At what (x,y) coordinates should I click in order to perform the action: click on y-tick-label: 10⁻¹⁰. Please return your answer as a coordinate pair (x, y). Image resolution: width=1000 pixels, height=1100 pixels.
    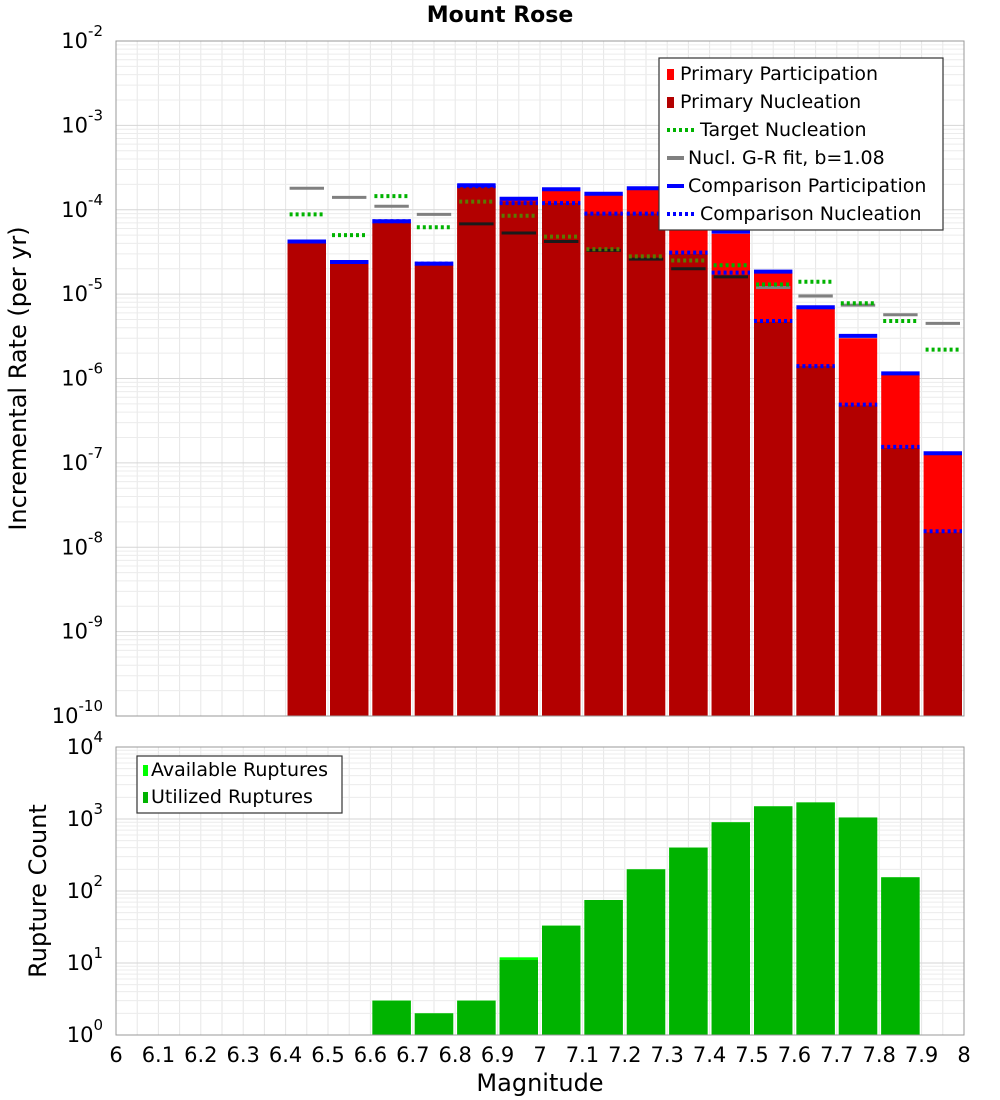
    Looking at the image, I should click on (77, 712).